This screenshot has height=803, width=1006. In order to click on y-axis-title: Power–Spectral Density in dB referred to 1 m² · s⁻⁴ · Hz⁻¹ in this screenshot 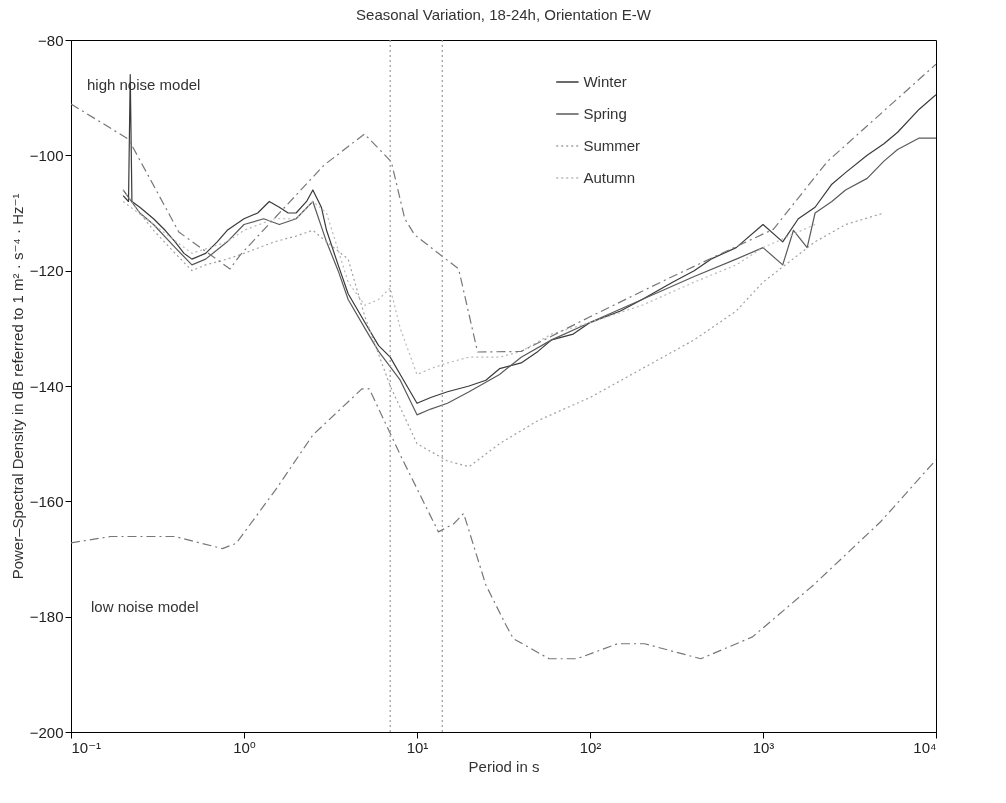, I will do `click(17, 386)`.